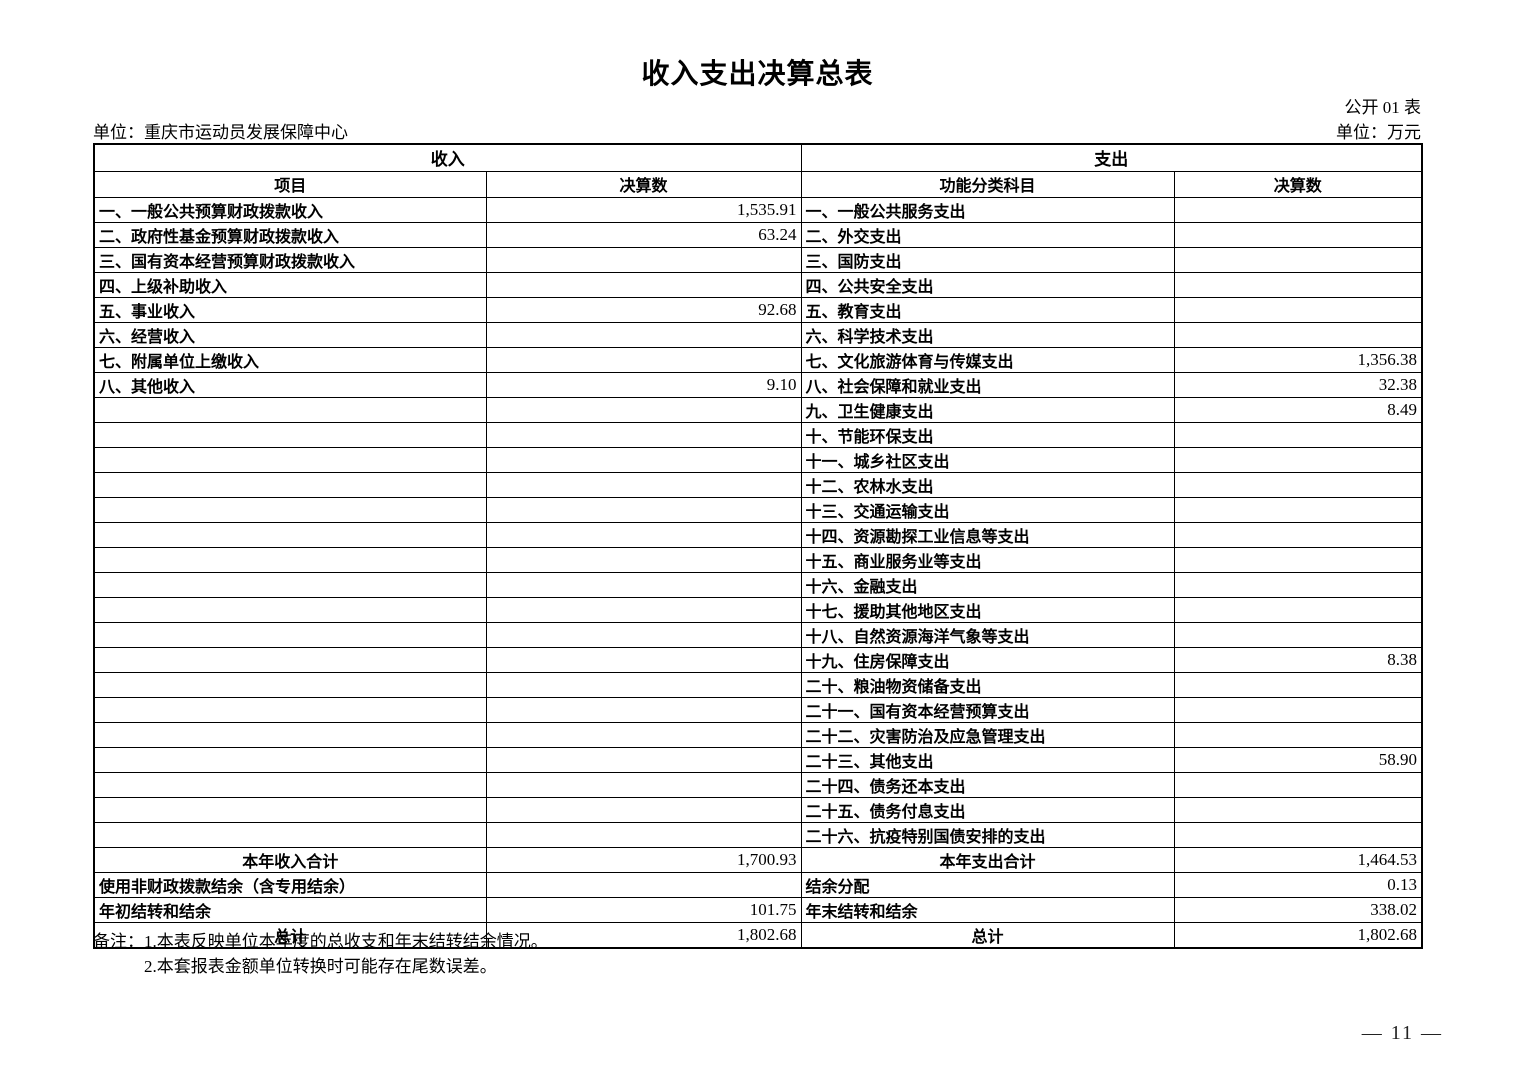 Image resolution: width=1515 pixels, height=1069 pixels. Describe the element at coordinates (290, 209) in the screenshot. I see `income-item-cell: 一、一般公共预算财政拨款收入` at that location.